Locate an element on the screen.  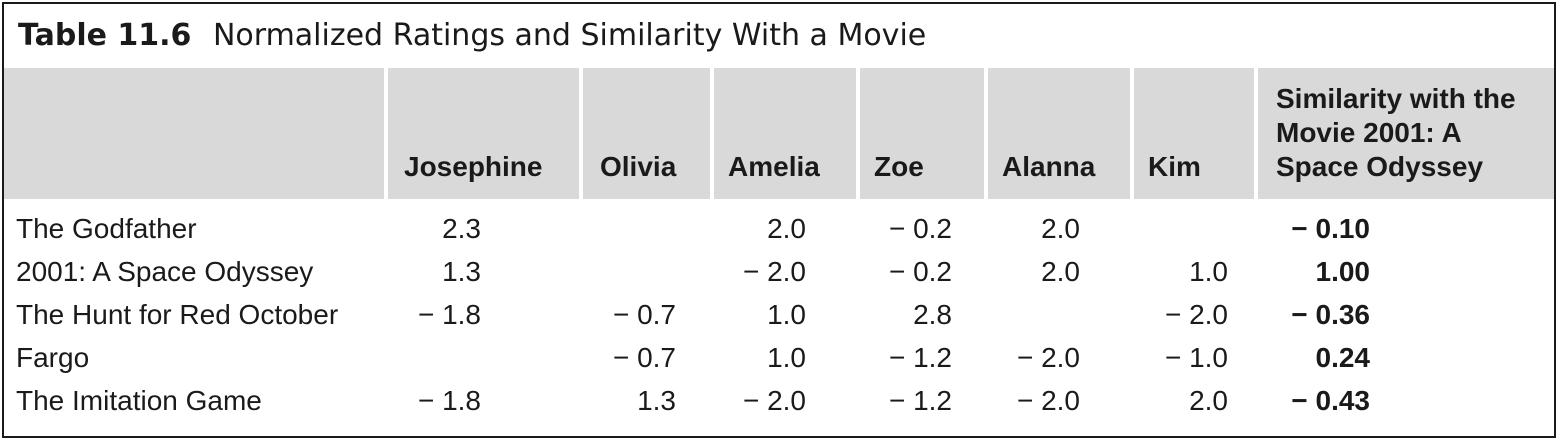
header-zoe: Zoe is located at coordinates (899, 166).